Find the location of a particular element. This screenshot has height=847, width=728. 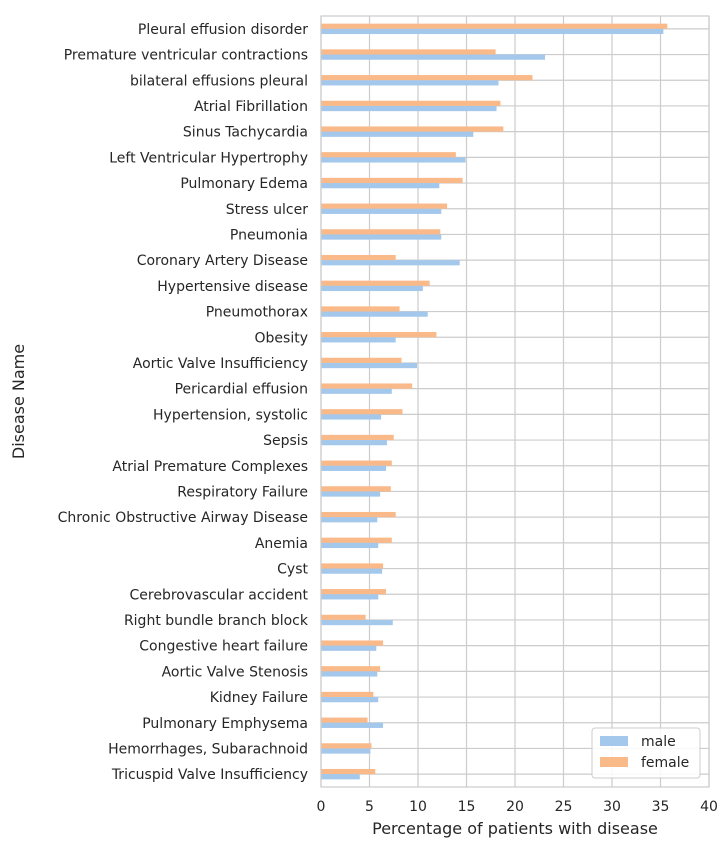

x-tick-label: 25 is located at coordinates (564, 807).